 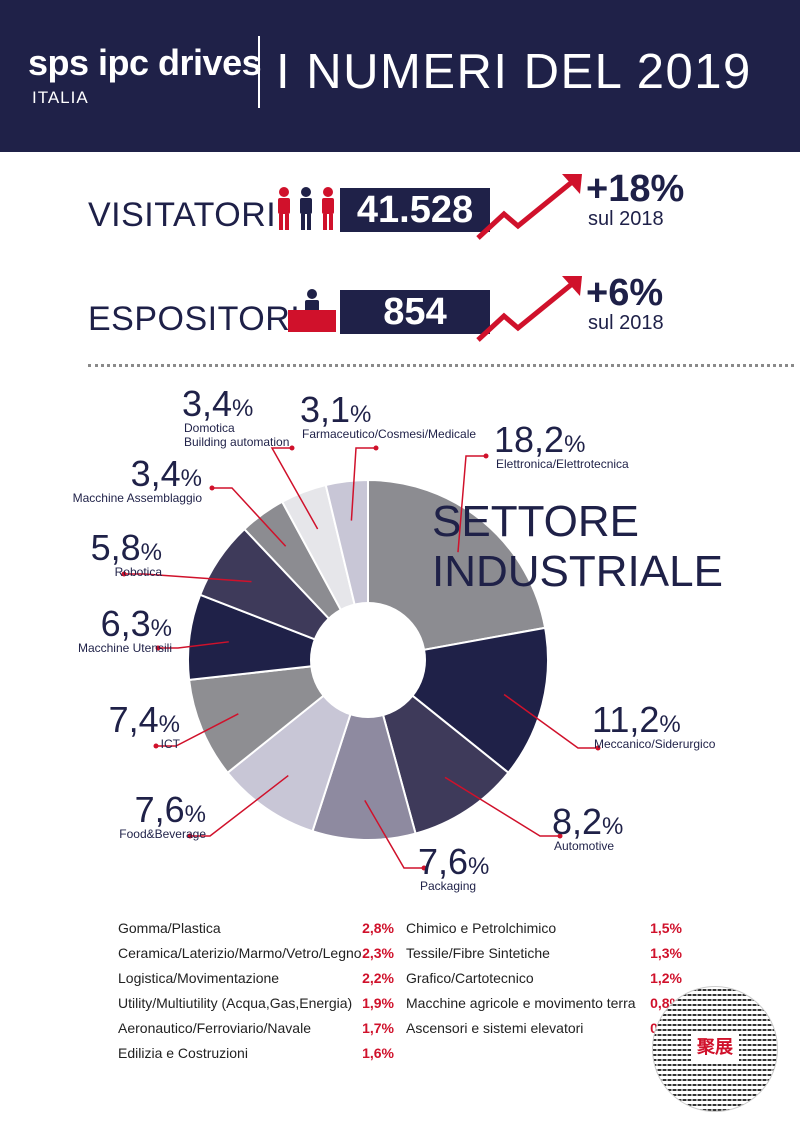 What do you see at coordinates (240, 953) in the screenshot?
I see `other-sector-name: Ceramica/Laterizio/Marmo/Vetro/Legno` at bounding box center [240, 953].